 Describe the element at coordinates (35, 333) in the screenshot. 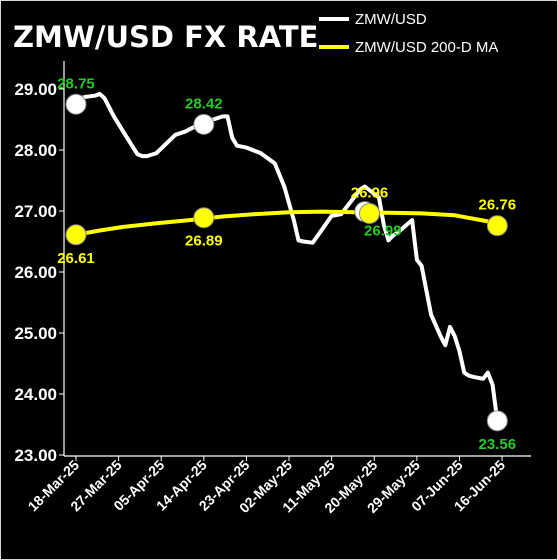

I see `y-tick-label: 25.00` at that location.